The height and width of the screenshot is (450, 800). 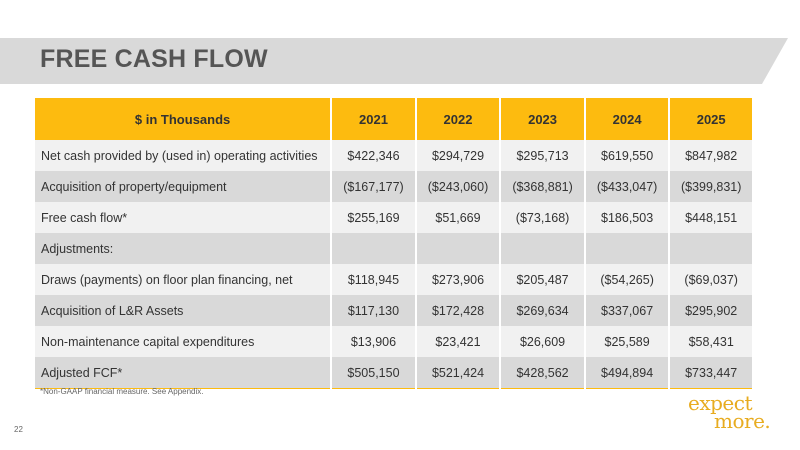 What do you see at coordinates (458, 217) in the screenshot?
I see `value-cell: $51,669` at bounding box center [458, 217].